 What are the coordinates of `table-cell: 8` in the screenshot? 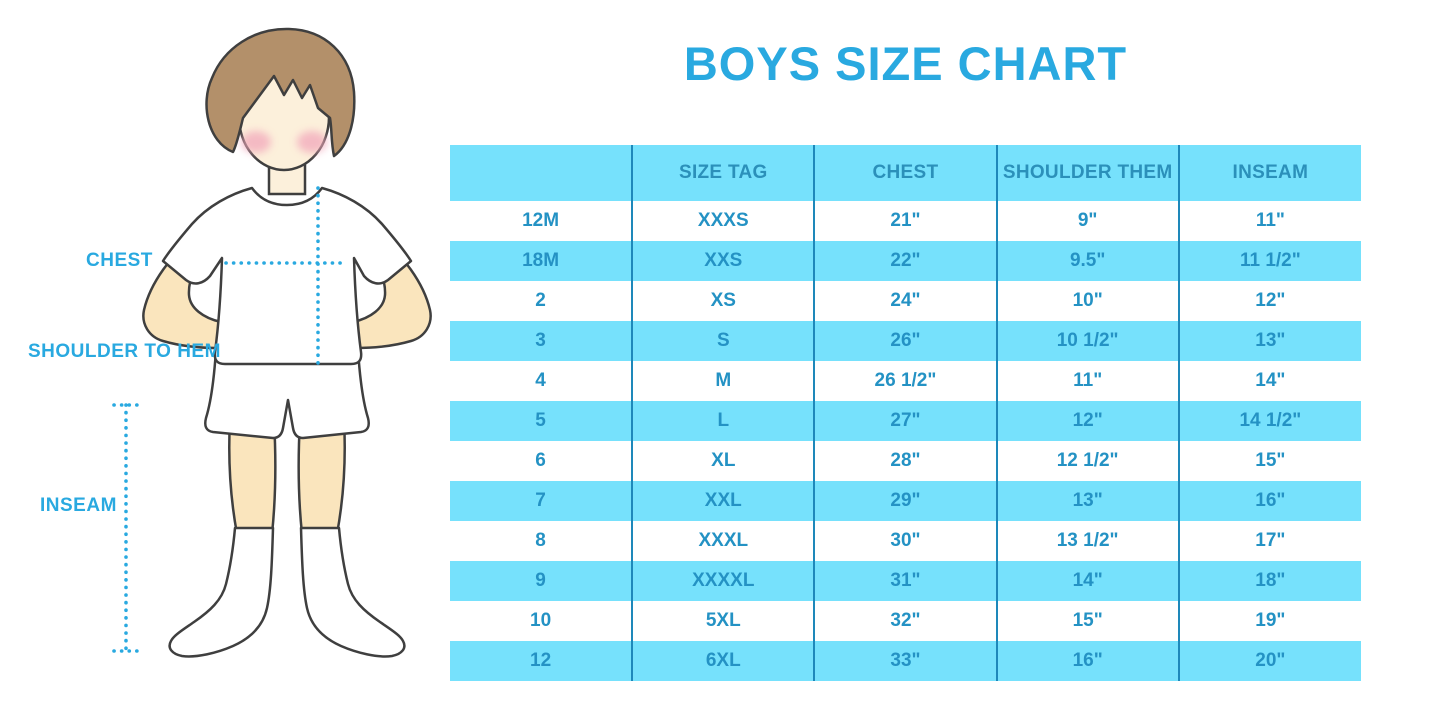 It's located at (540, 540).